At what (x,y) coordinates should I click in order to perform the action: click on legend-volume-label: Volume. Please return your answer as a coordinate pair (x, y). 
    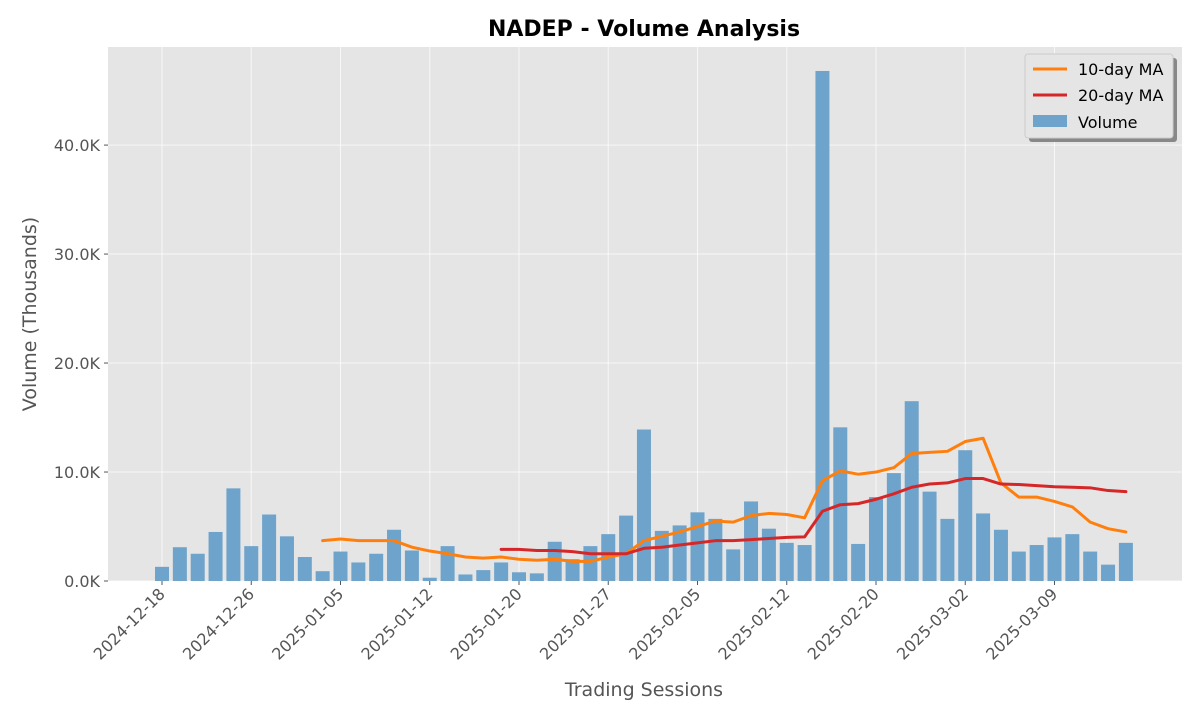
    Looking at the image, I should click on (1108, 122).